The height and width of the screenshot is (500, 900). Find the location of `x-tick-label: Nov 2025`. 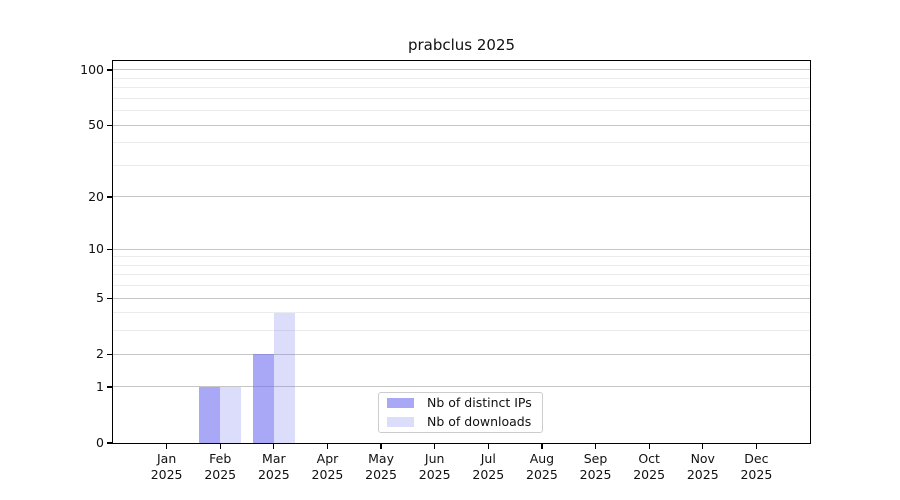

x-tick-label: Nov 2025 is located at coordinates (702, 466).